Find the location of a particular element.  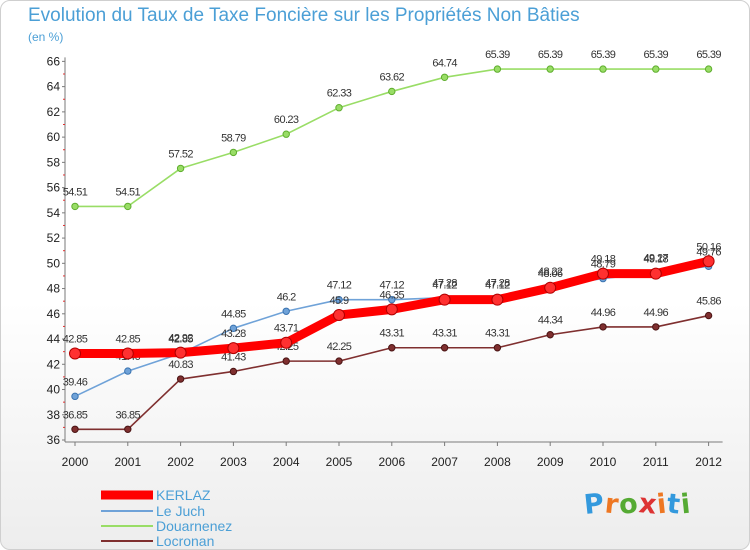

y-tick-label: 52 is located at coordinates (54, 238).